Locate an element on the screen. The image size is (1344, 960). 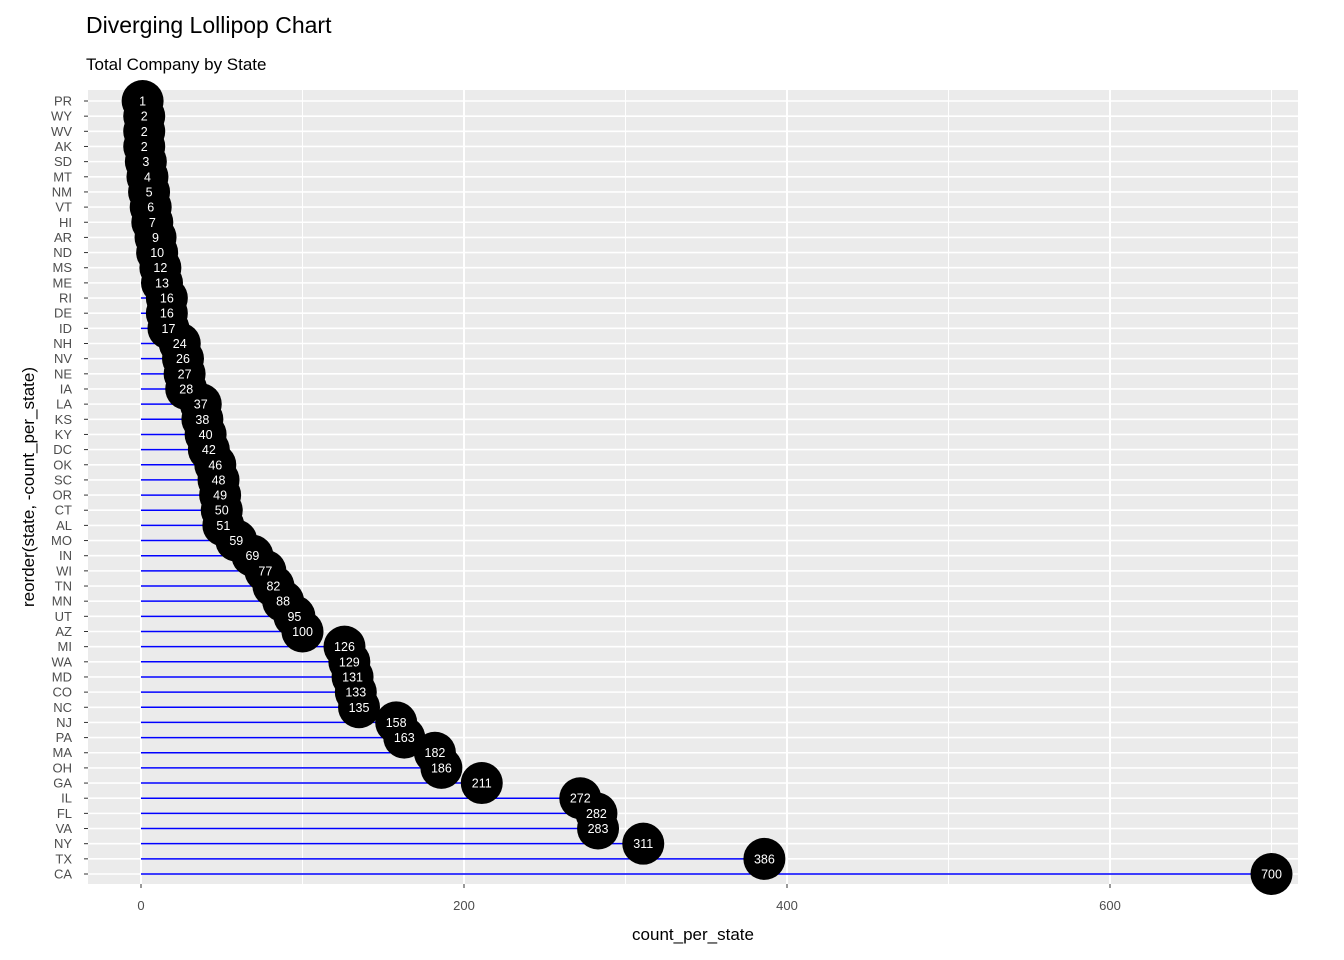
y-tick-label-ky: KY is located at coordinates (64, 434).